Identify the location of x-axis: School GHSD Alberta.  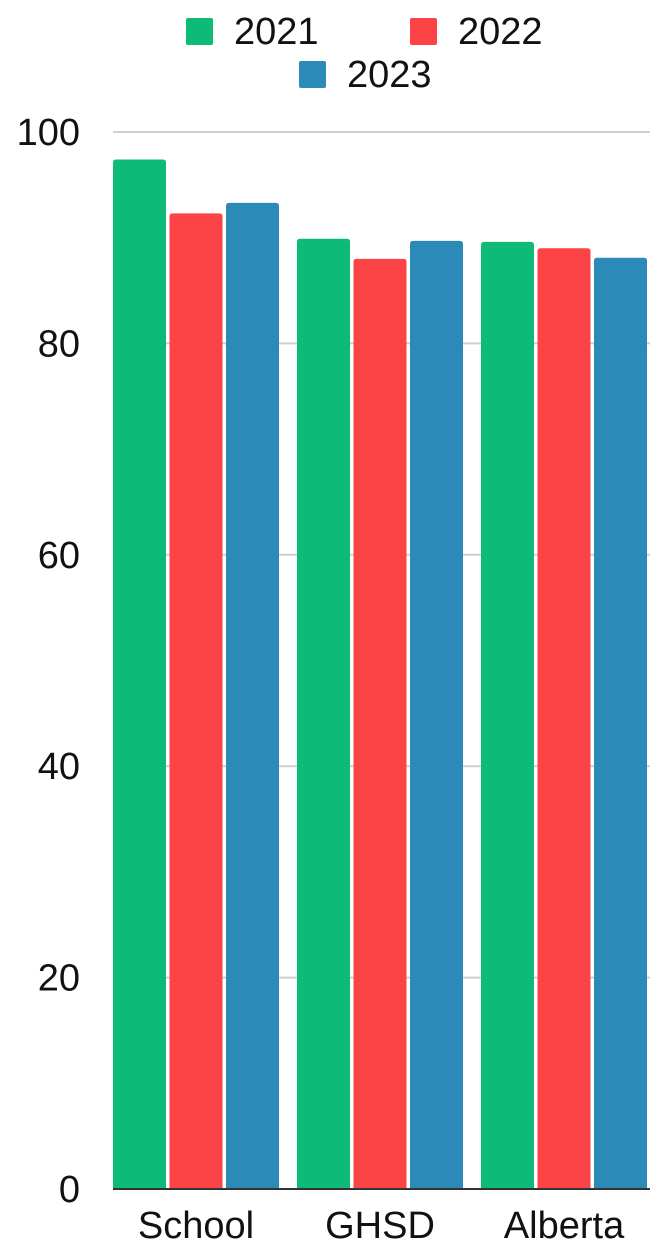
(381, 1216).